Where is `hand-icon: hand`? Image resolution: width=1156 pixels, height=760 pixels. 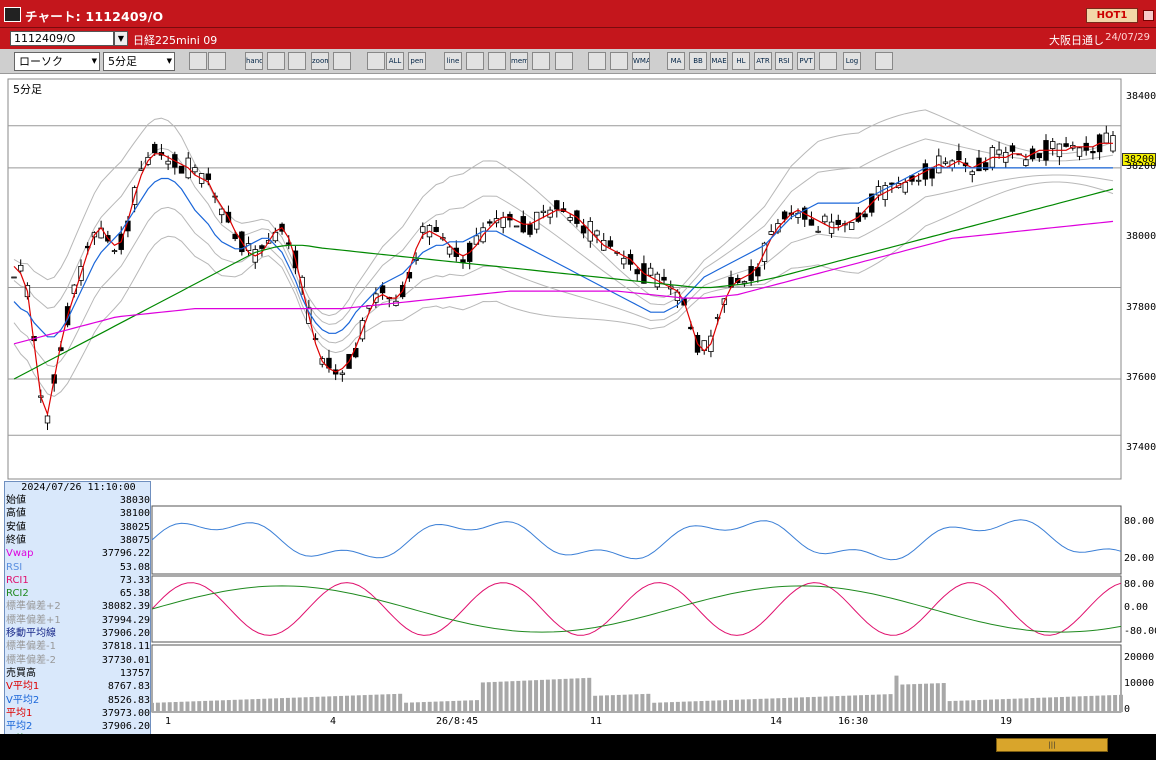
hand-icon: hand is located at coordinates (254, 61).